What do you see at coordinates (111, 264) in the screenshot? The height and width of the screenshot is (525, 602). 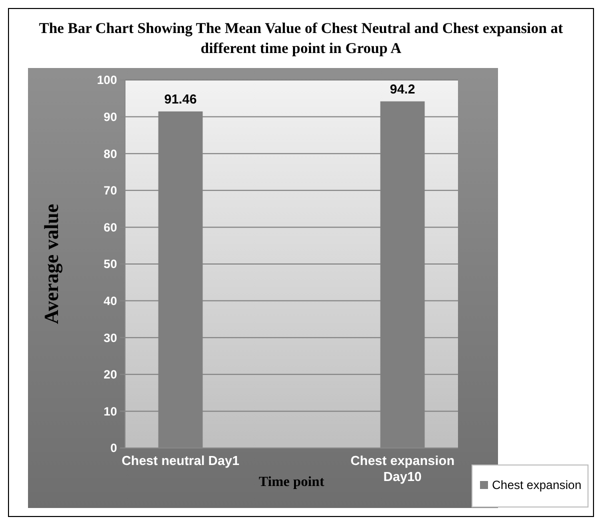 I see `y-tick-label: 50` at bounding box center [111, 264].